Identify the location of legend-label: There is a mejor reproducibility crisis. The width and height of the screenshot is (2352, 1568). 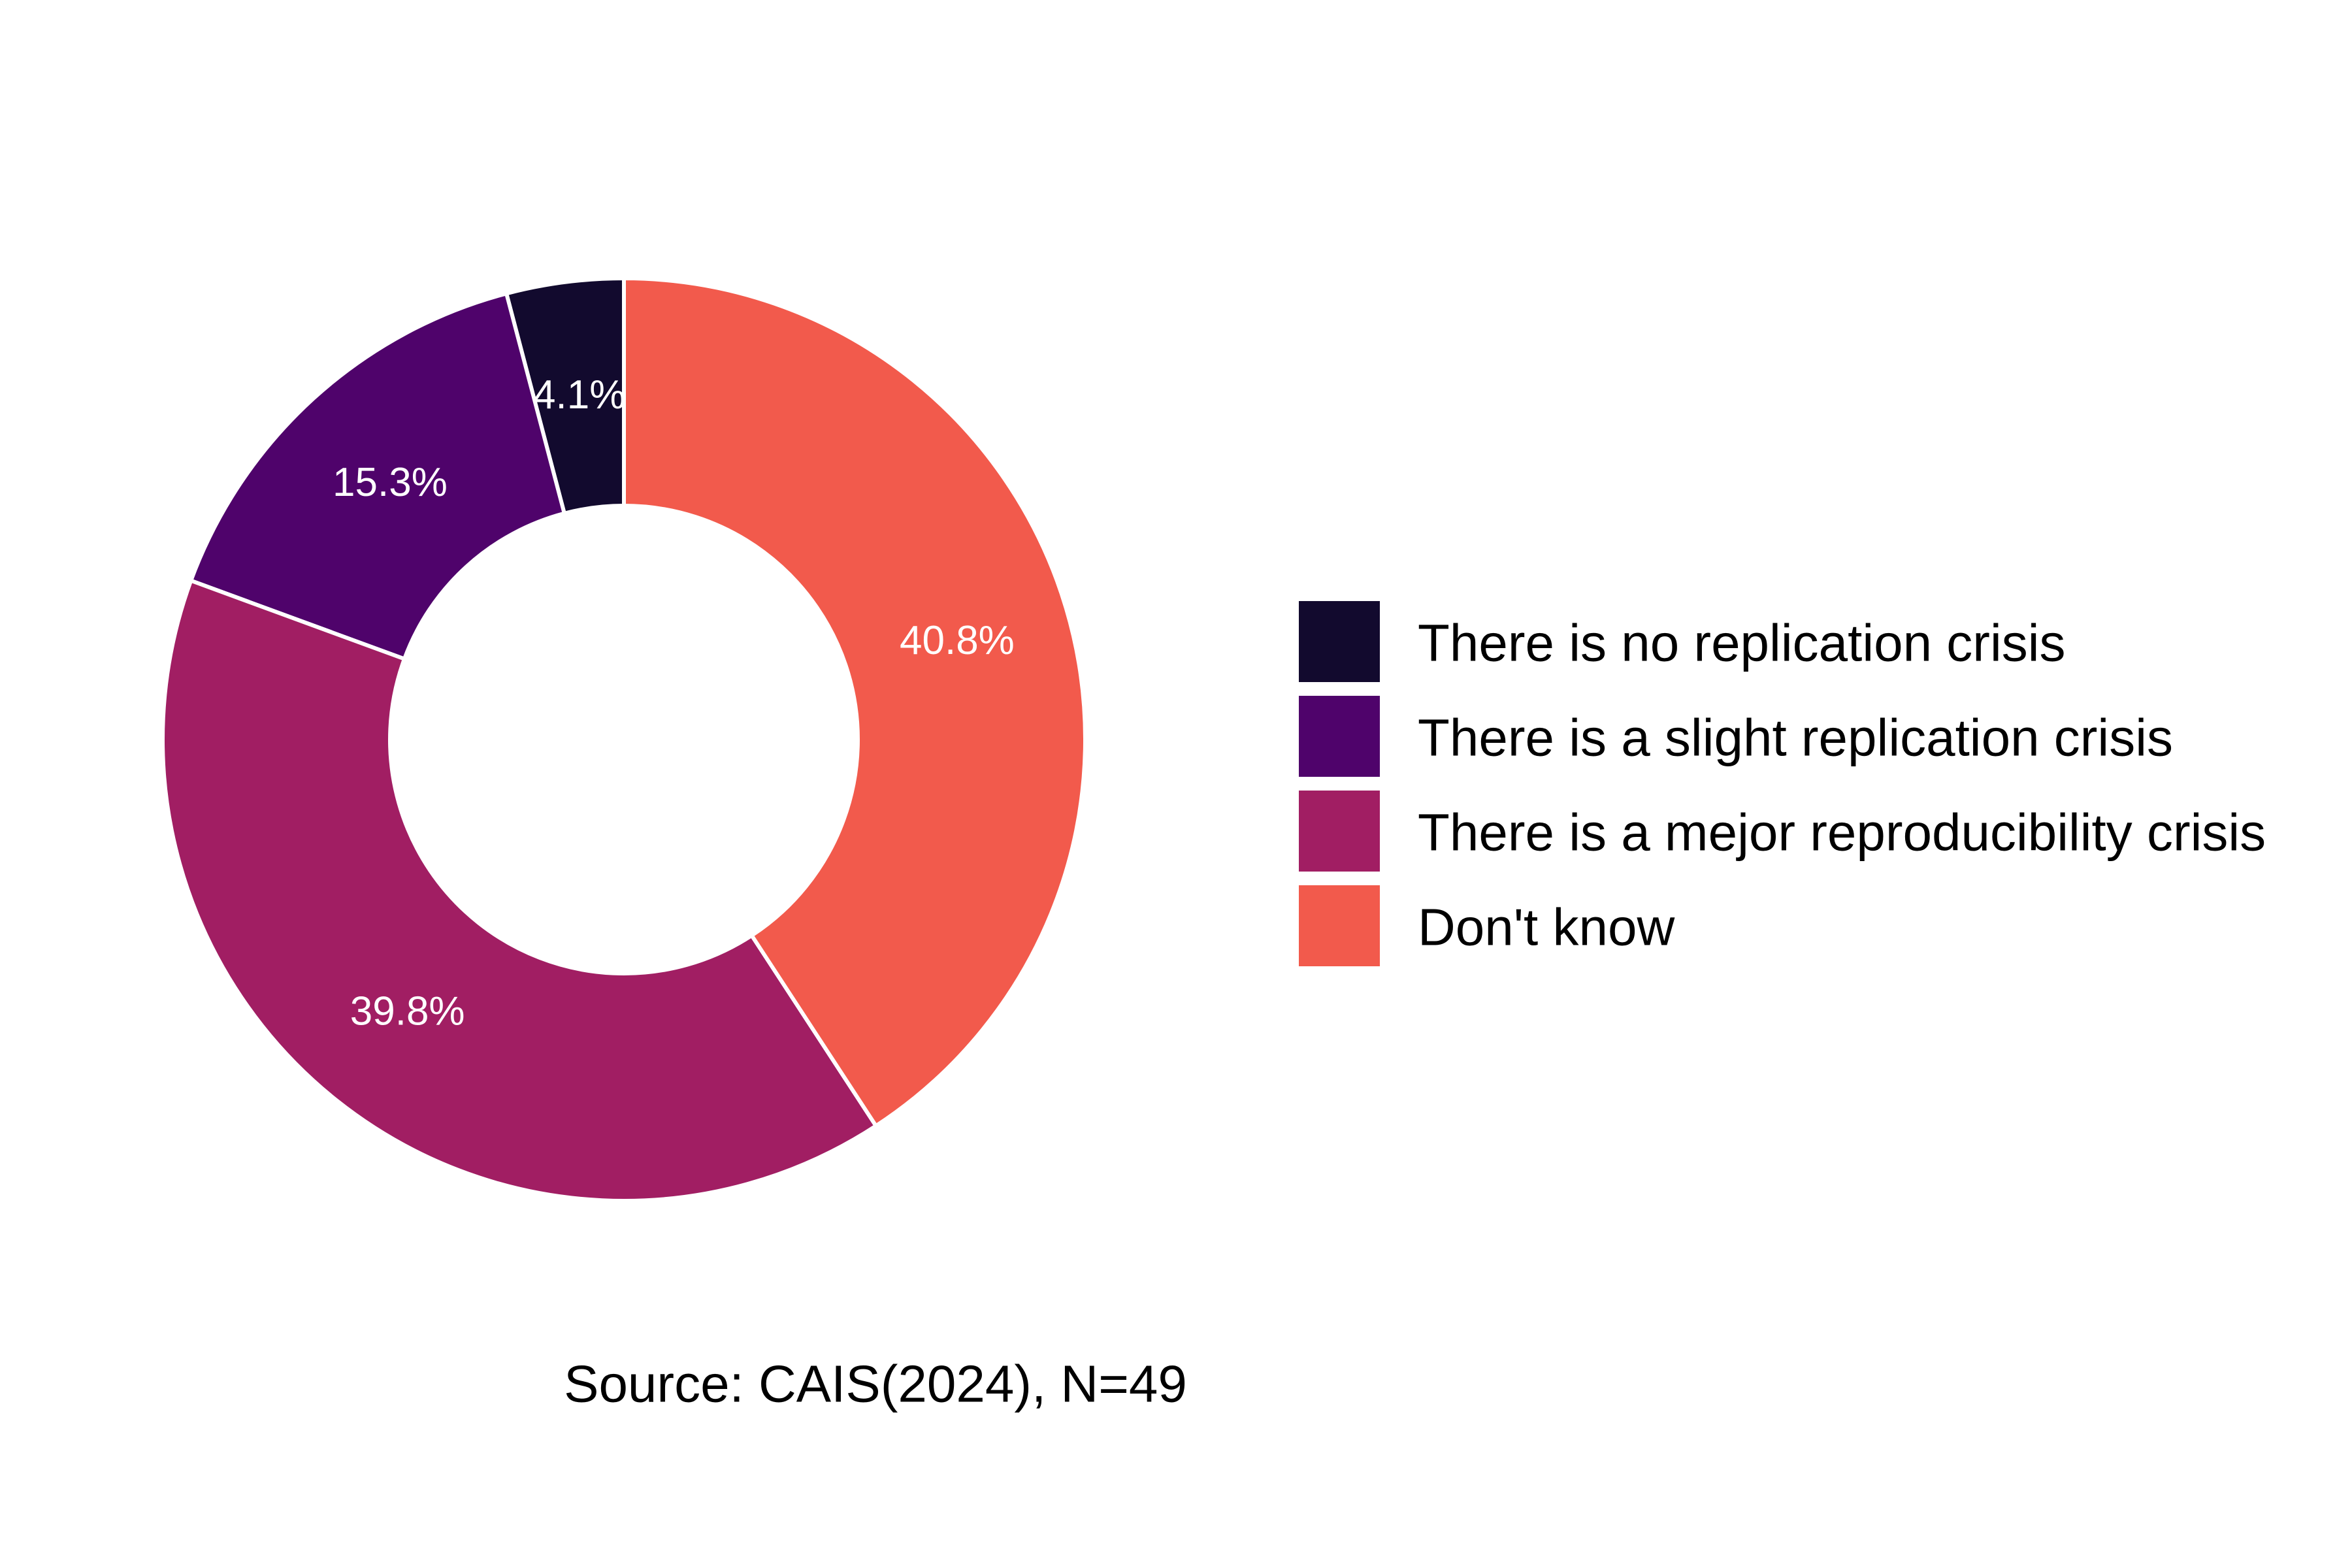
(1842, 833).